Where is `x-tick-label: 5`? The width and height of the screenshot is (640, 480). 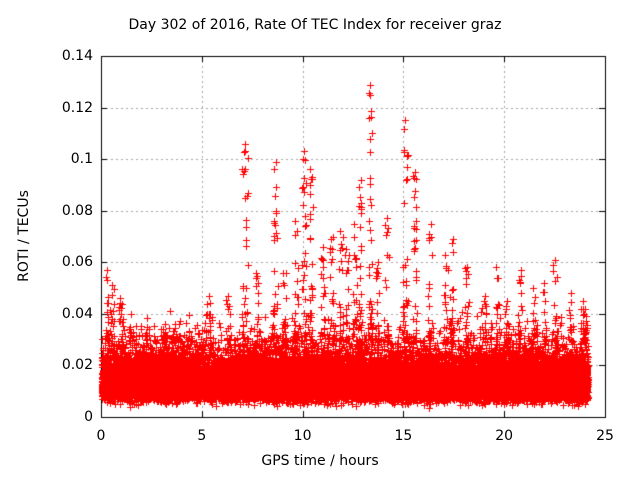
x-tick-label: 5 is located at coordinates (202, 436).